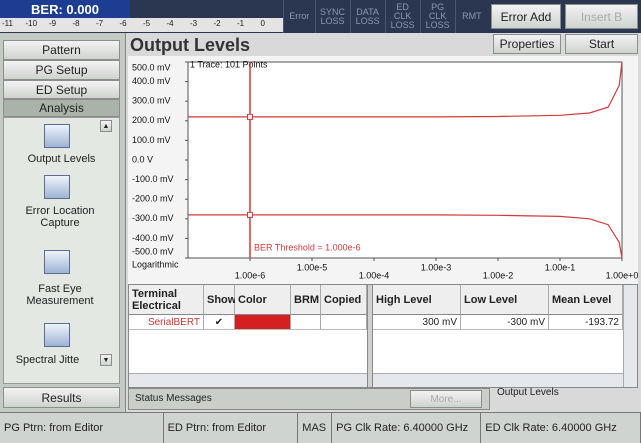  I want to click on scale-label: -11, so click(7, 23).